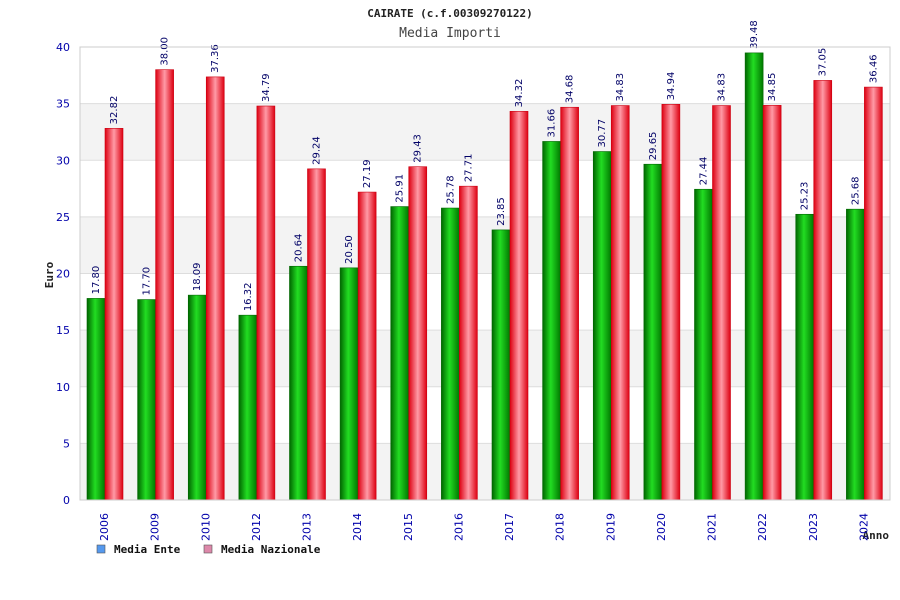 This screenshot has width=900, height=600. I want to click on x-tick-label: 2017, so click(509, 527).